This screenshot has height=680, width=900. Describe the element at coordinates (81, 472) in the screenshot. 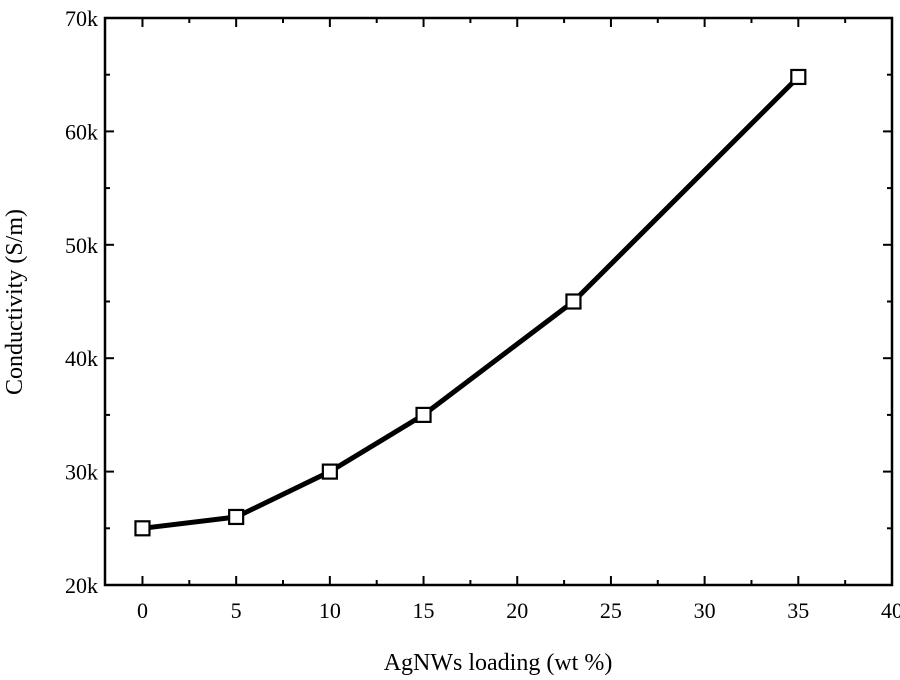

I see `y-tick-label: 30k` at that location.